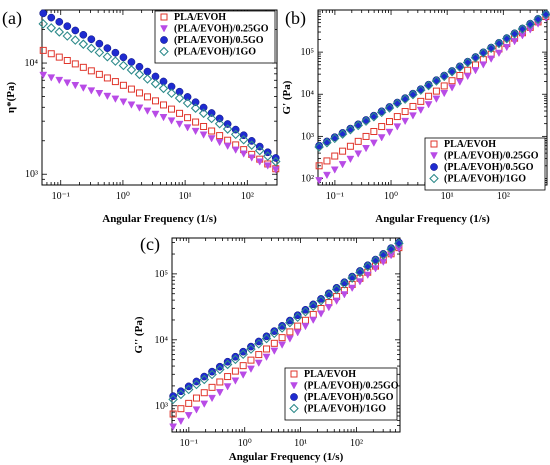 The height and width of the screenshot is (465, 550). Describe the element at coordinates (287, 97) in the screenshot. I see `y-axis-title: G' (Pa)` at that location.